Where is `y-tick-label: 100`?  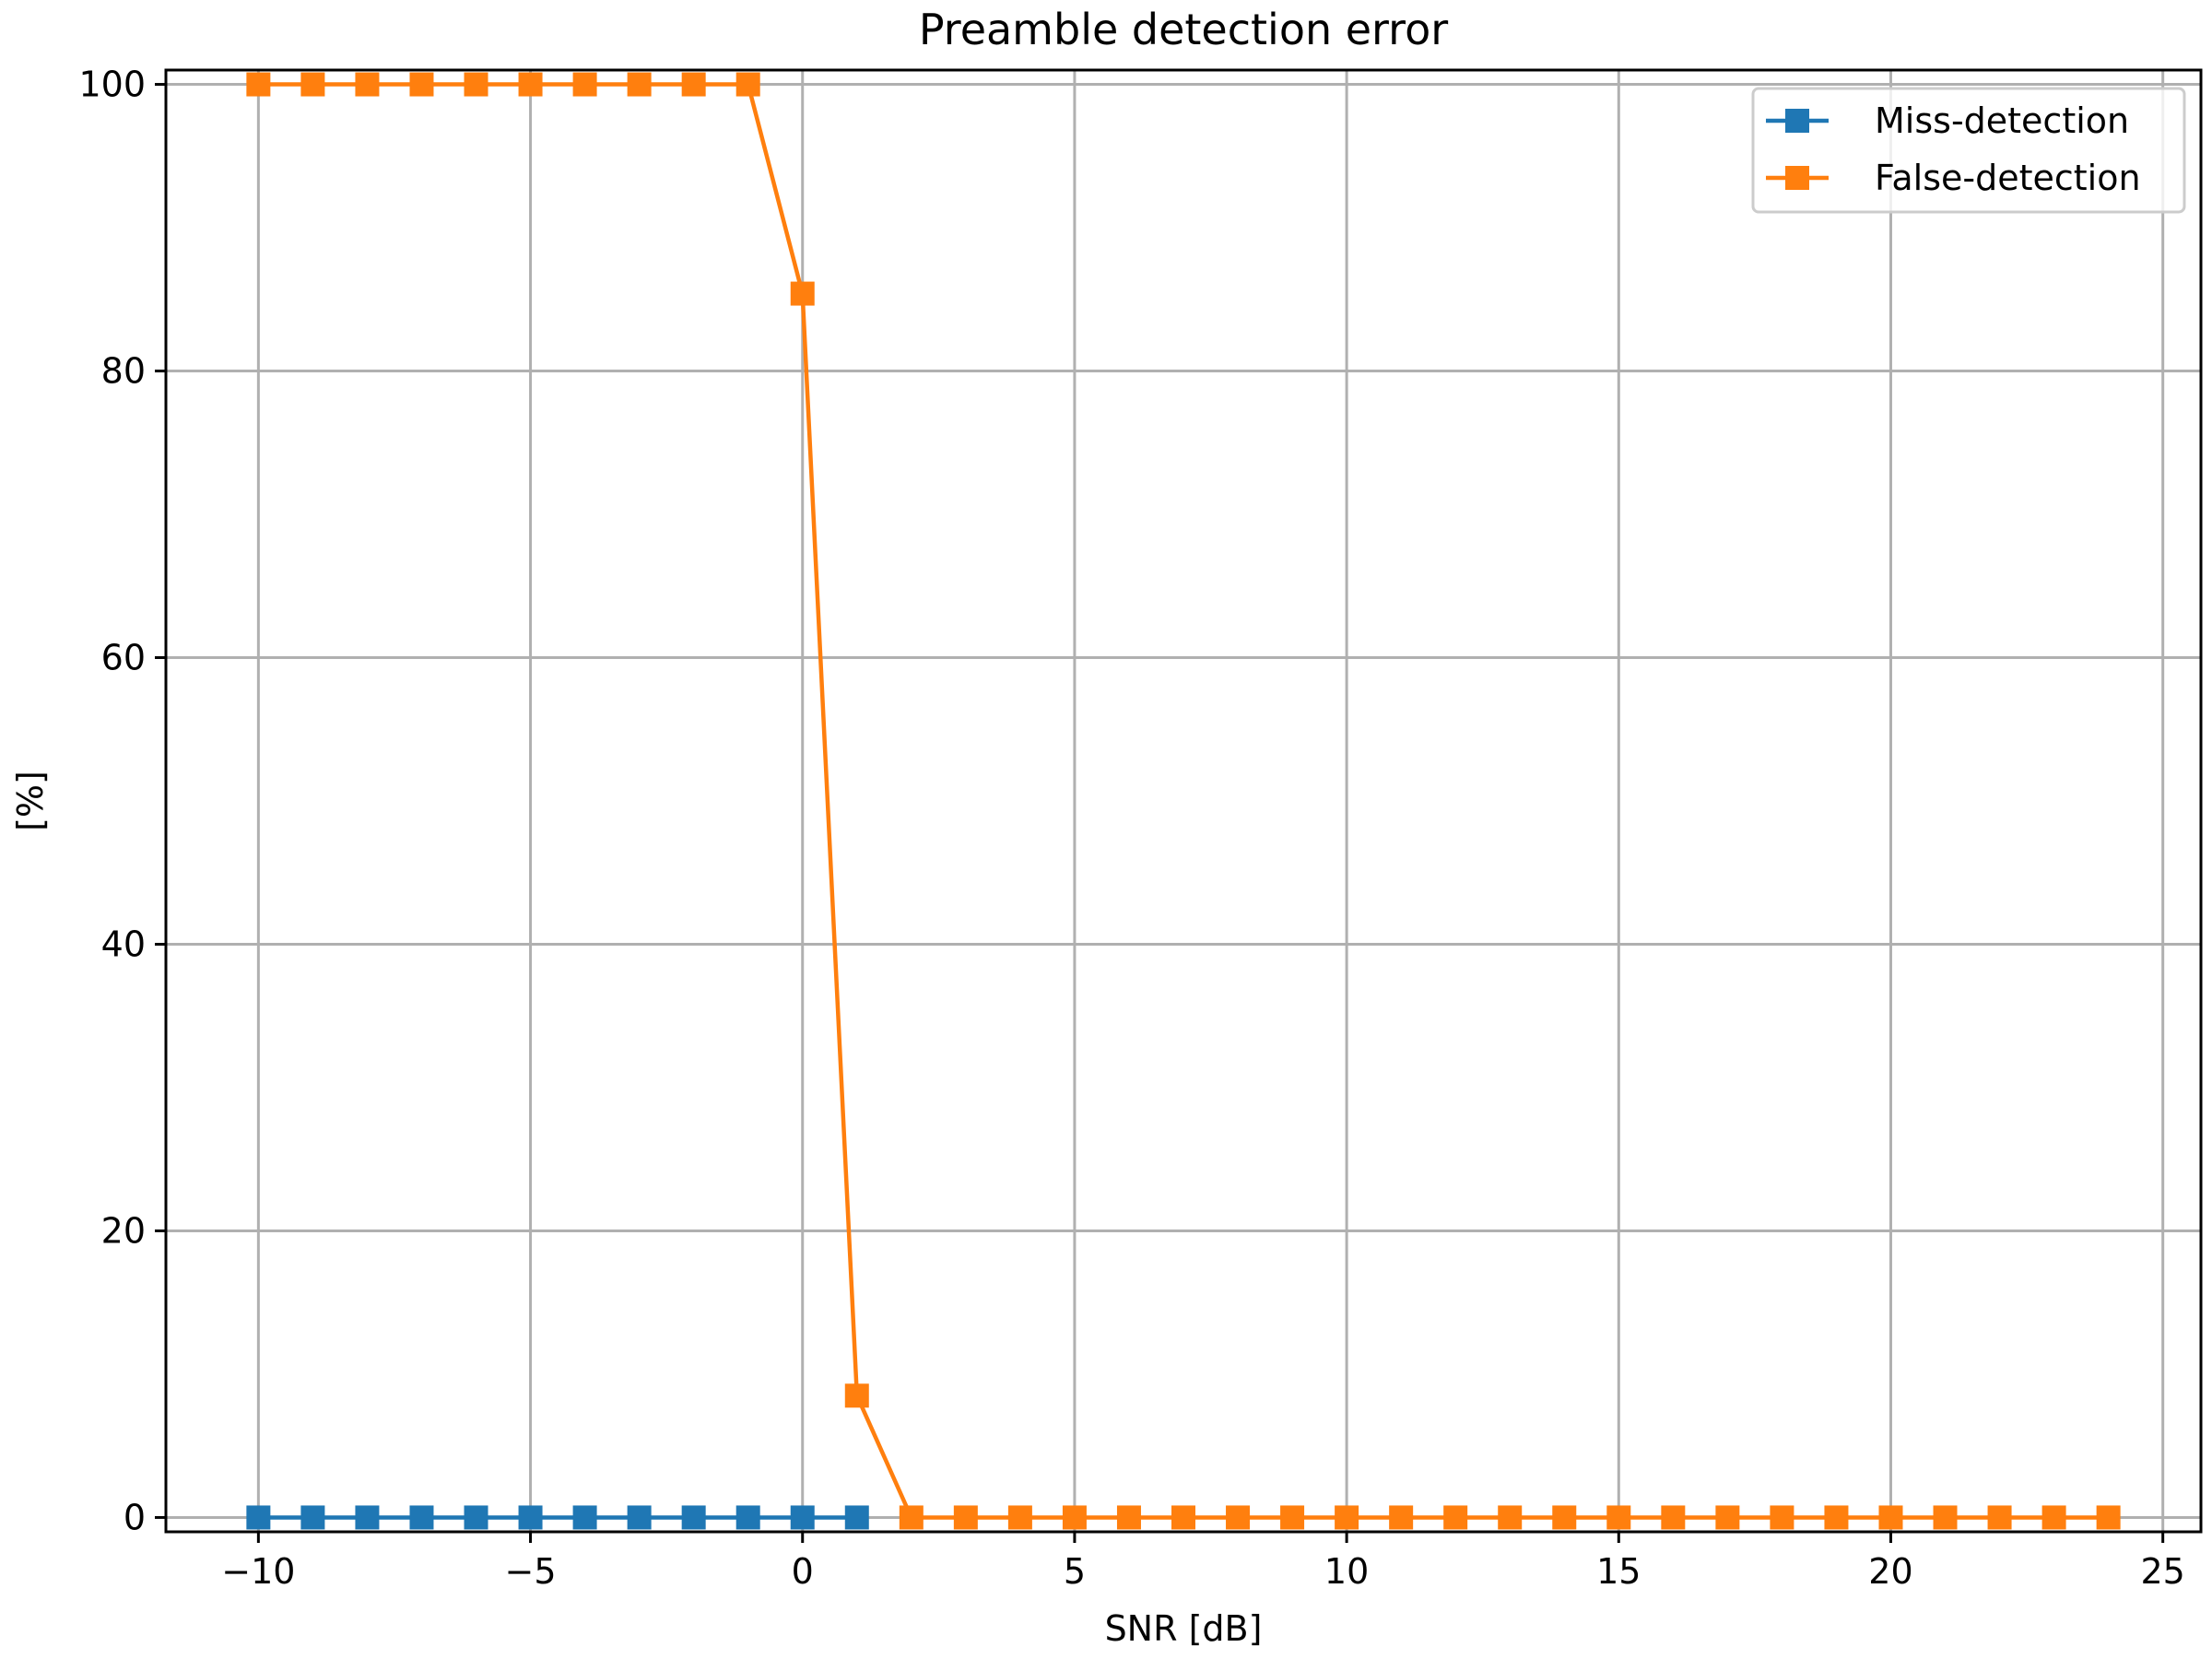 y-tick-label: 100 is located at coordinates (112, 85).